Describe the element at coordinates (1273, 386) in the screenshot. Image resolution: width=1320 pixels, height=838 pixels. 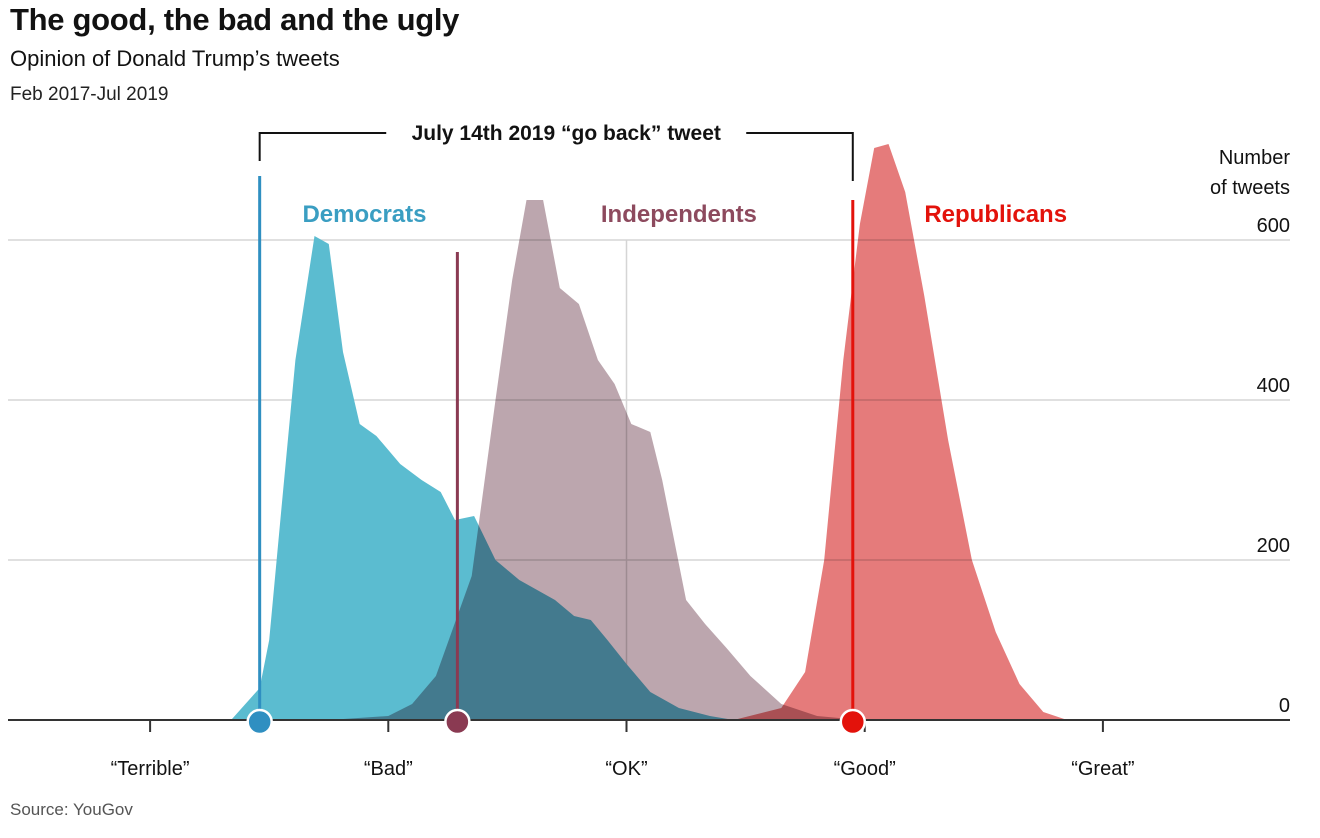
I see `y-tick-label: 400` at that location.